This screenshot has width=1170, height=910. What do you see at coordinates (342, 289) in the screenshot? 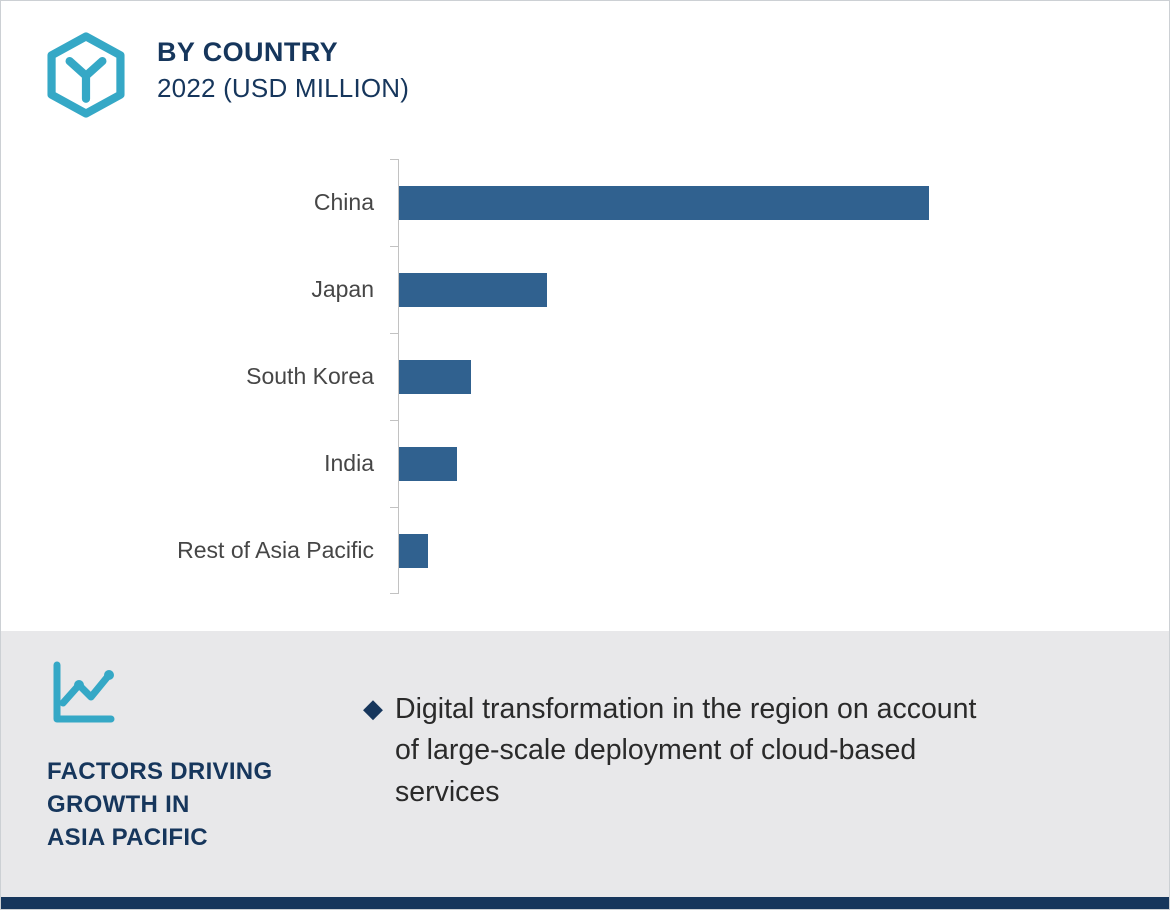
I see `category-label: Japan` at bounding box center [342, 289].